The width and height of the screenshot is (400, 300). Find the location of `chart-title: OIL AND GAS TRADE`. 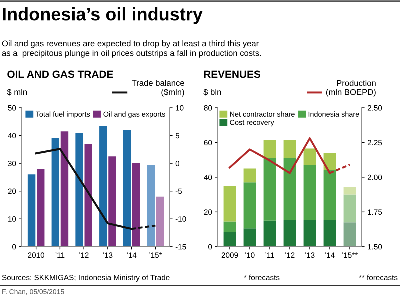

chart-title: OIL AND GAS TRADE is located at coordinates (61, 74).